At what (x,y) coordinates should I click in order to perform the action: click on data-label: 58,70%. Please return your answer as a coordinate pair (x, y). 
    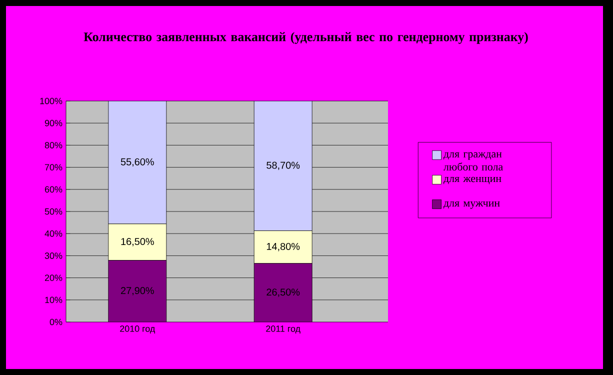
    Looking at the image, I should click on (283, 166).